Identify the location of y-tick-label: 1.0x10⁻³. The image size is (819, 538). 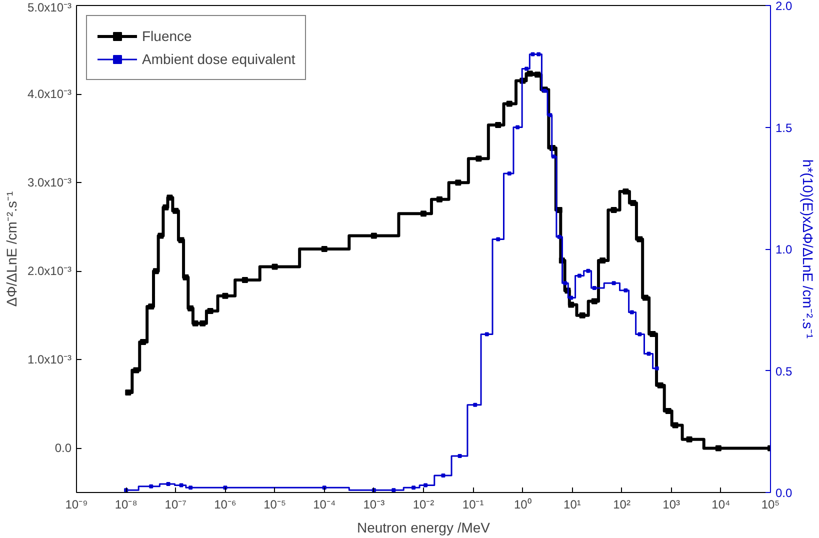
(49, 359).